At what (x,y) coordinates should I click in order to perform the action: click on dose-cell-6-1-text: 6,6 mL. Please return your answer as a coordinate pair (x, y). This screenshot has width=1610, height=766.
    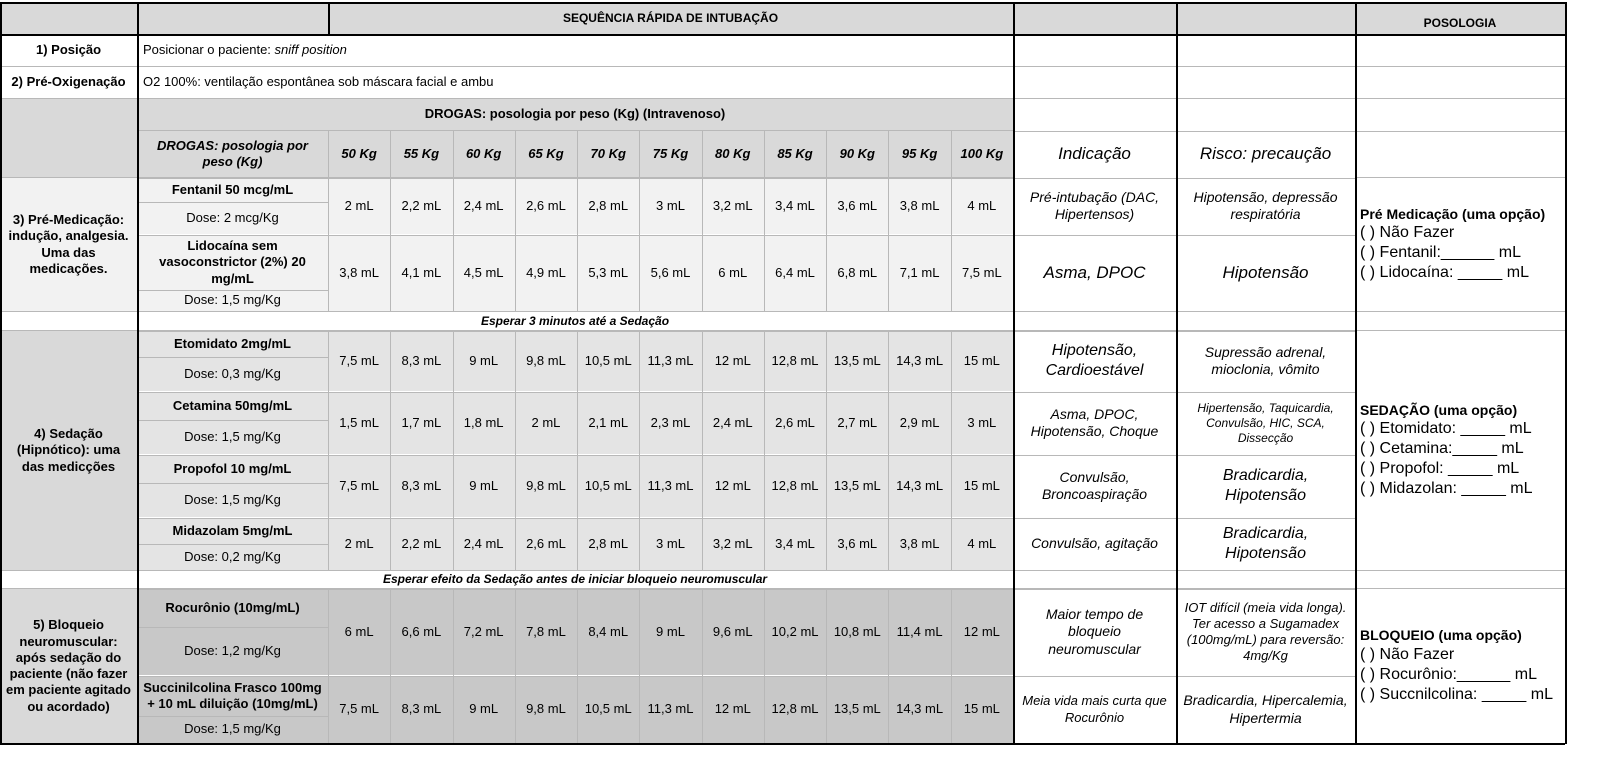
    Looking at the image, I should click on (421, 631).